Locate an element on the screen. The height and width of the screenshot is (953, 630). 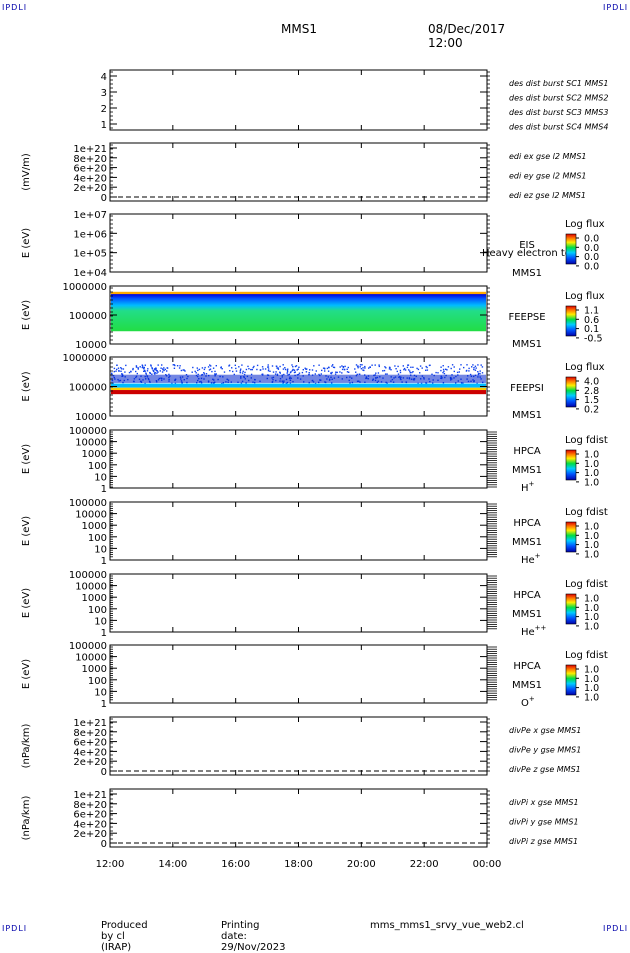
minor-ticks-eis is located at coordinates (300, 242).